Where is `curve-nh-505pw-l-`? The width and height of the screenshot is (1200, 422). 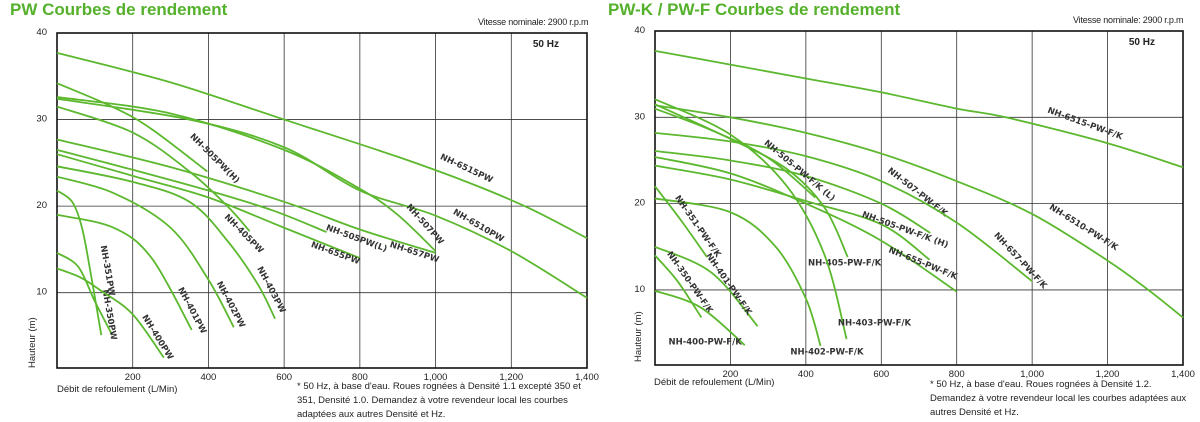 curve-nh-505pw-l- is located at coordinates (191, 190).